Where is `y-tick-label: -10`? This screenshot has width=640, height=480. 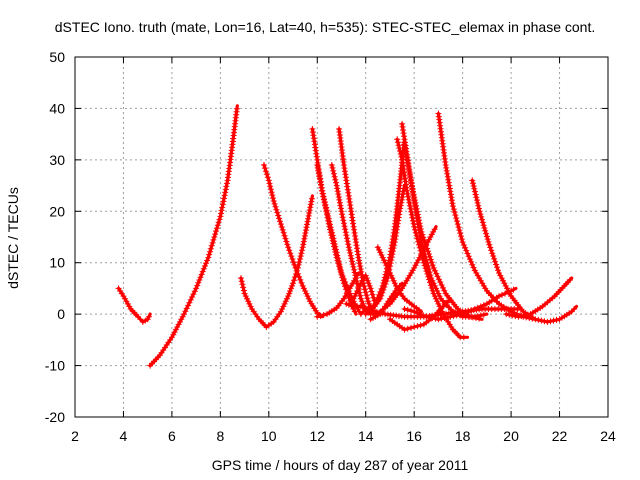 y-tick-label: -10 is located at coordinates (55, 366).